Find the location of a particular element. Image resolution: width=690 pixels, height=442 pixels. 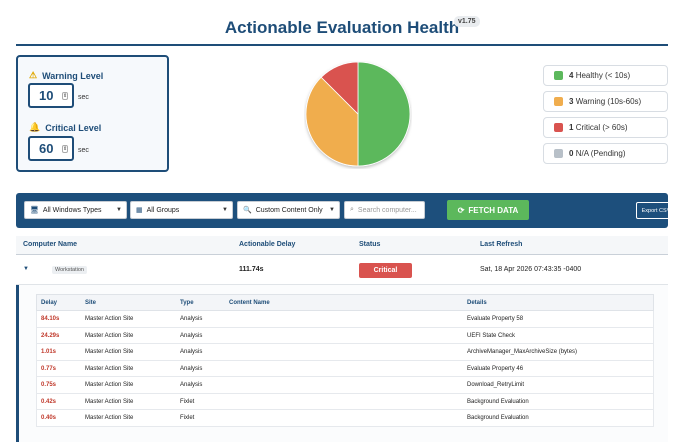

warning-level-input: 10 ⇕ is located at coordinates (51, 95).